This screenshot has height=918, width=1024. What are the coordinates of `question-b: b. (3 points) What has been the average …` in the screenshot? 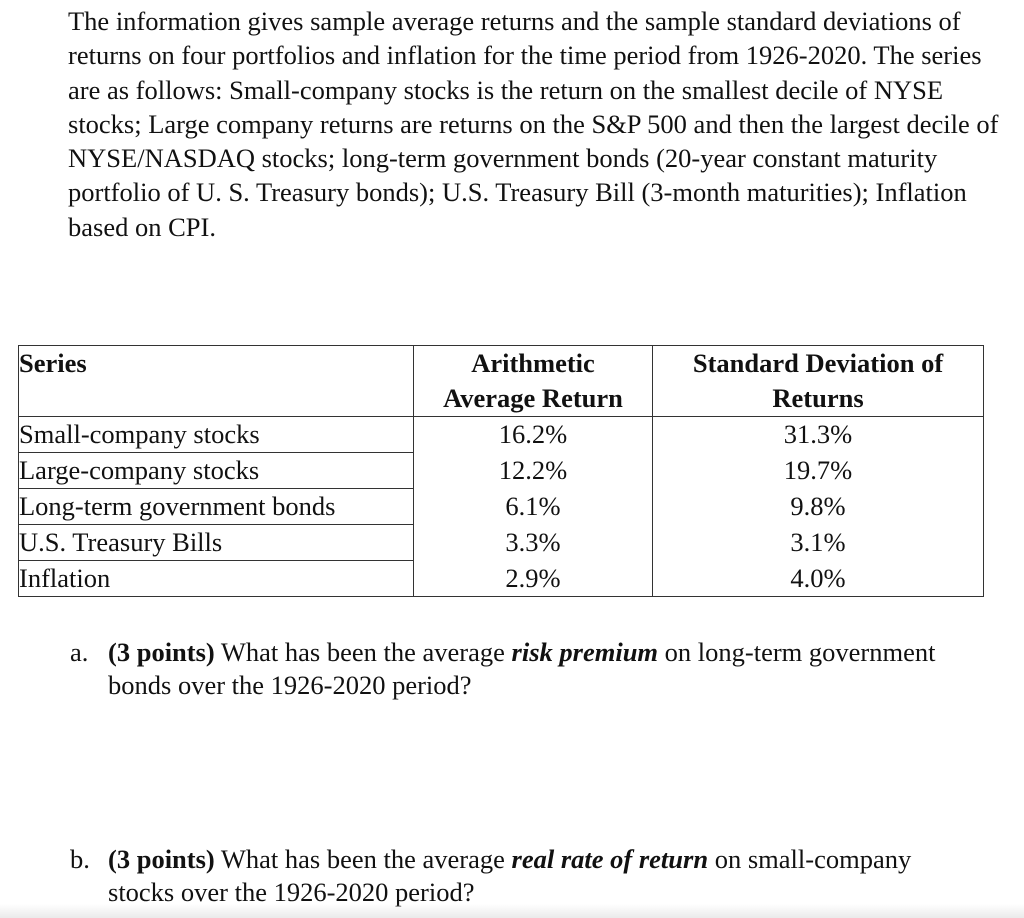 It's located at (520, 876).